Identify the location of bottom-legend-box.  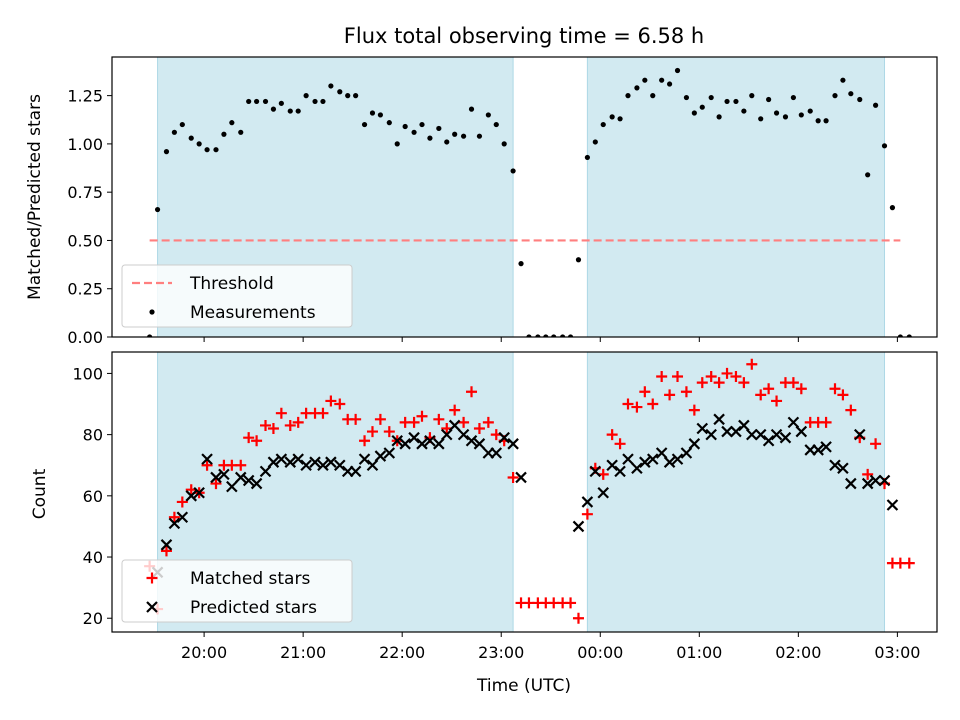
(237, 591).